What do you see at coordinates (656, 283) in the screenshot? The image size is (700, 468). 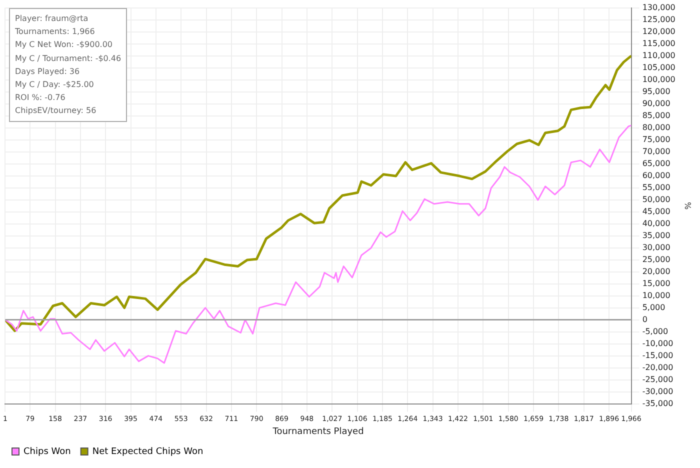 I see `y-tick-label: 15,000` at bounding box center [656, 283].